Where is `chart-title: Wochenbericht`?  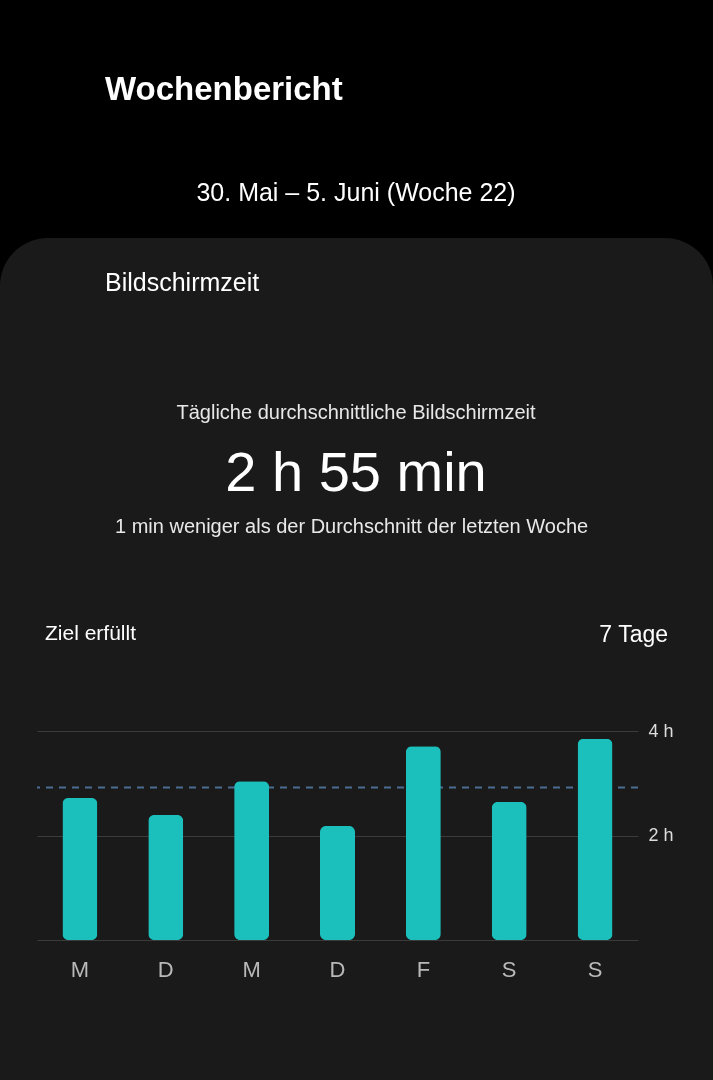 chart-title: Wochenbericht is located at coordinates (224, 88).